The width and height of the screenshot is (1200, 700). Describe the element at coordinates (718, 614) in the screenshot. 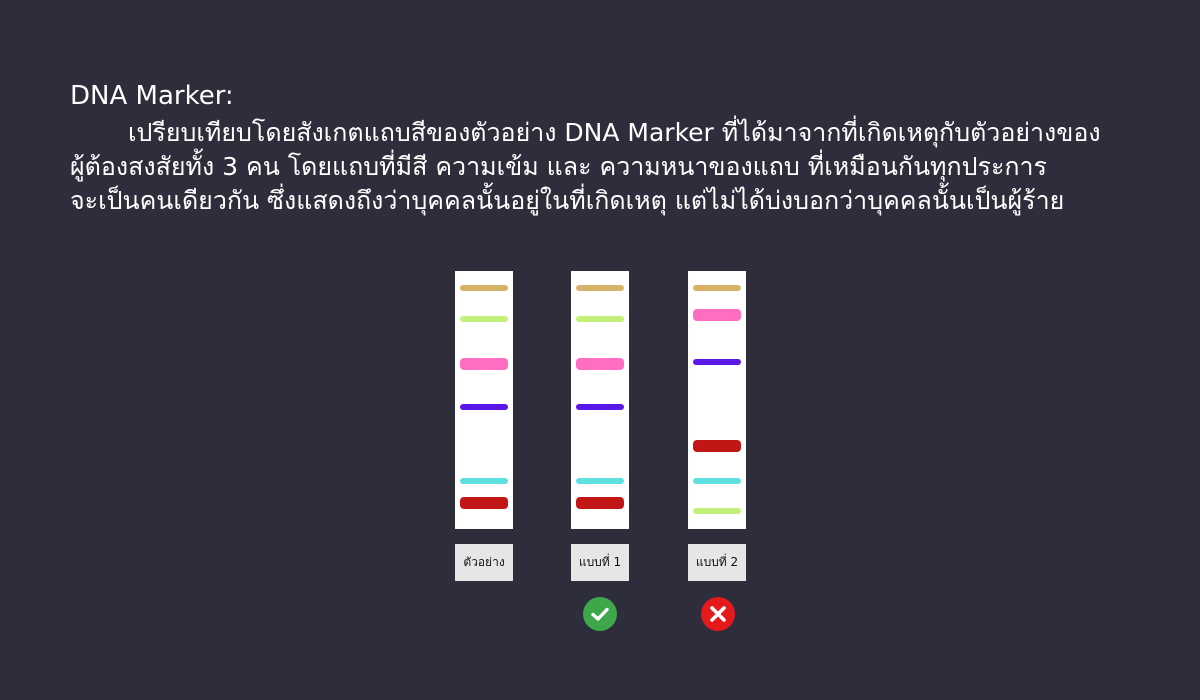

I see `cross-icon` at that location.